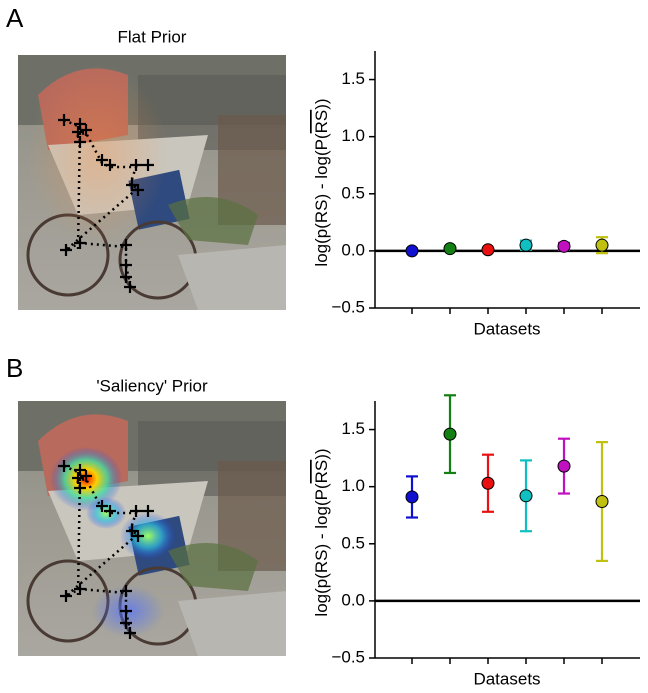  I want to click on panel-label: B, so click(14, 368).